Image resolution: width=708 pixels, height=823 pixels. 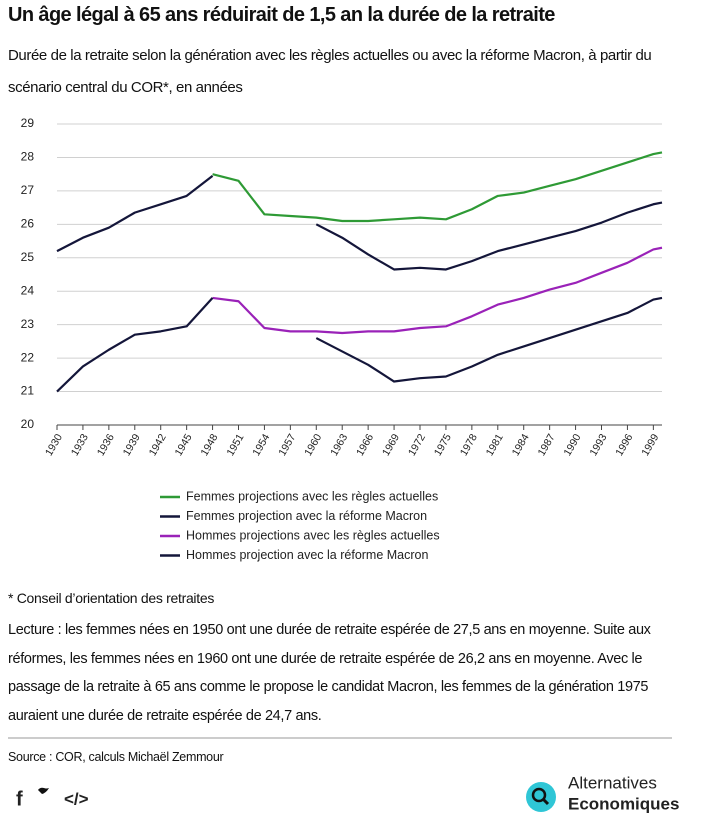 What do you see at coordinates (521, 445) in the screenshot?
I see `x-tick-label: 1984` at bounding box center [521, 445].